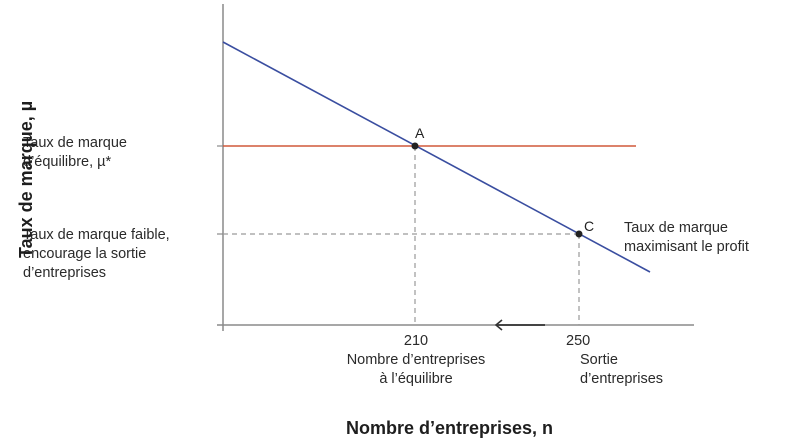 The image size is (810, 444). Describe the element at coordinates (498, 325) in the screenshot. I see `exit-arrow-head-icon` at that location.